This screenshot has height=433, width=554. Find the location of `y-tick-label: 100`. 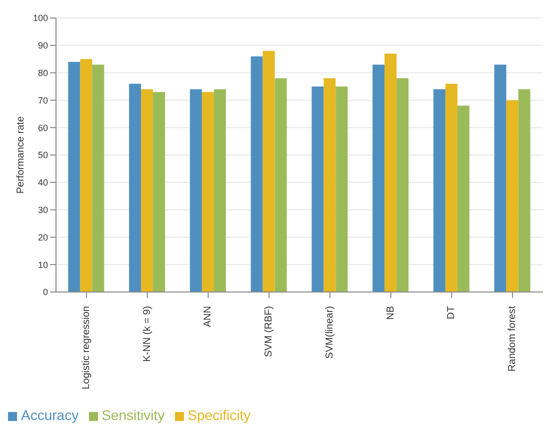

y-tick-label: 100 is located at coordinates (40, 18).